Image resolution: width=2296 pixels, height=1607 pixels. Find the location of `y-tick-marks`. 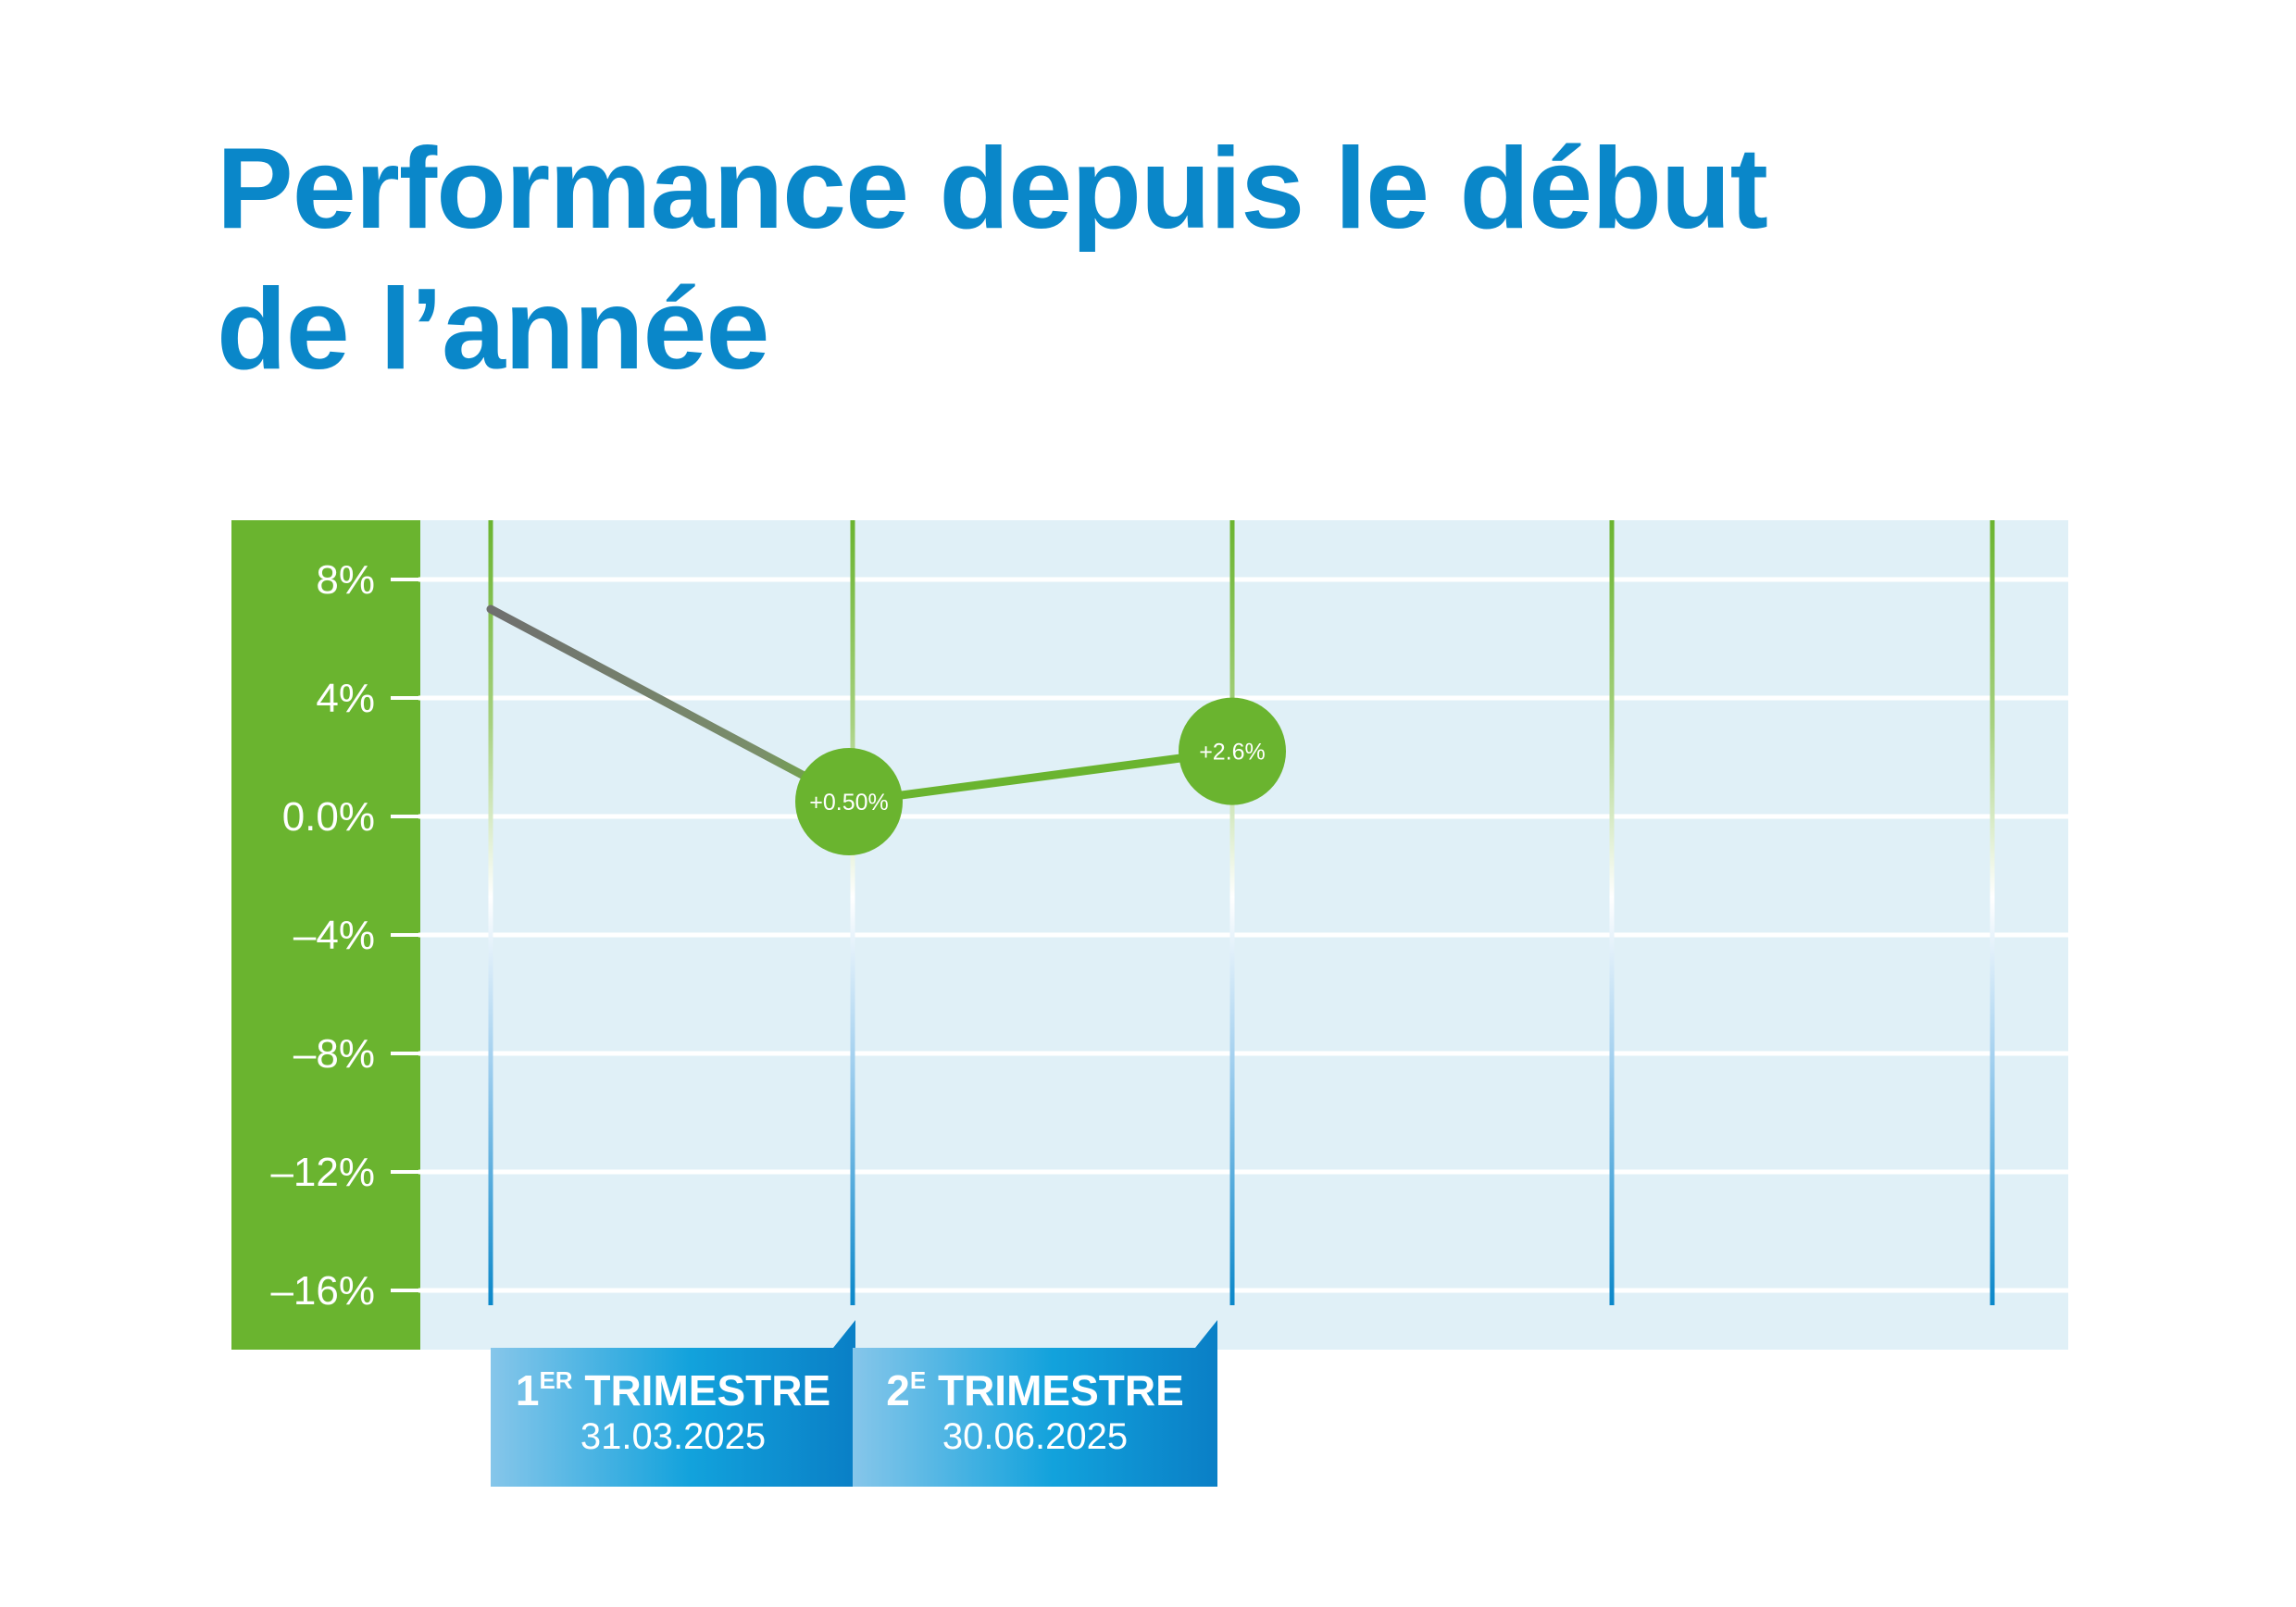

y-tick-marks is located at coordinates (404, 935).